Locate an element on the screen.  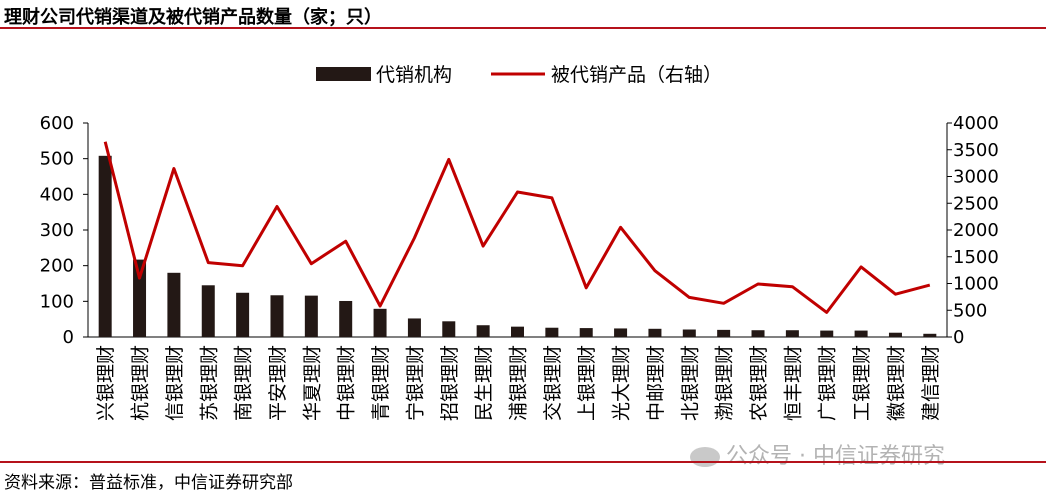
category-label: 杭银理财 is located at coordinates (141, 383).